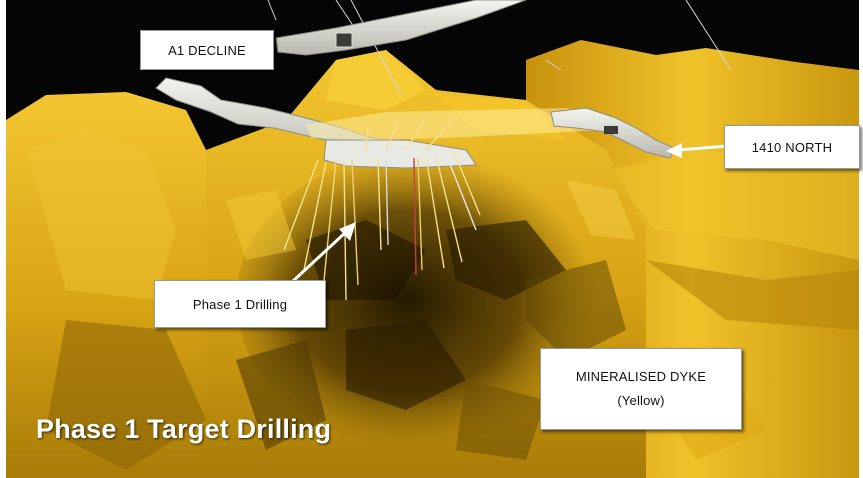  I want to click on label-phase1-drilling-text: Phase 1 Drilling, so click(240, 304).